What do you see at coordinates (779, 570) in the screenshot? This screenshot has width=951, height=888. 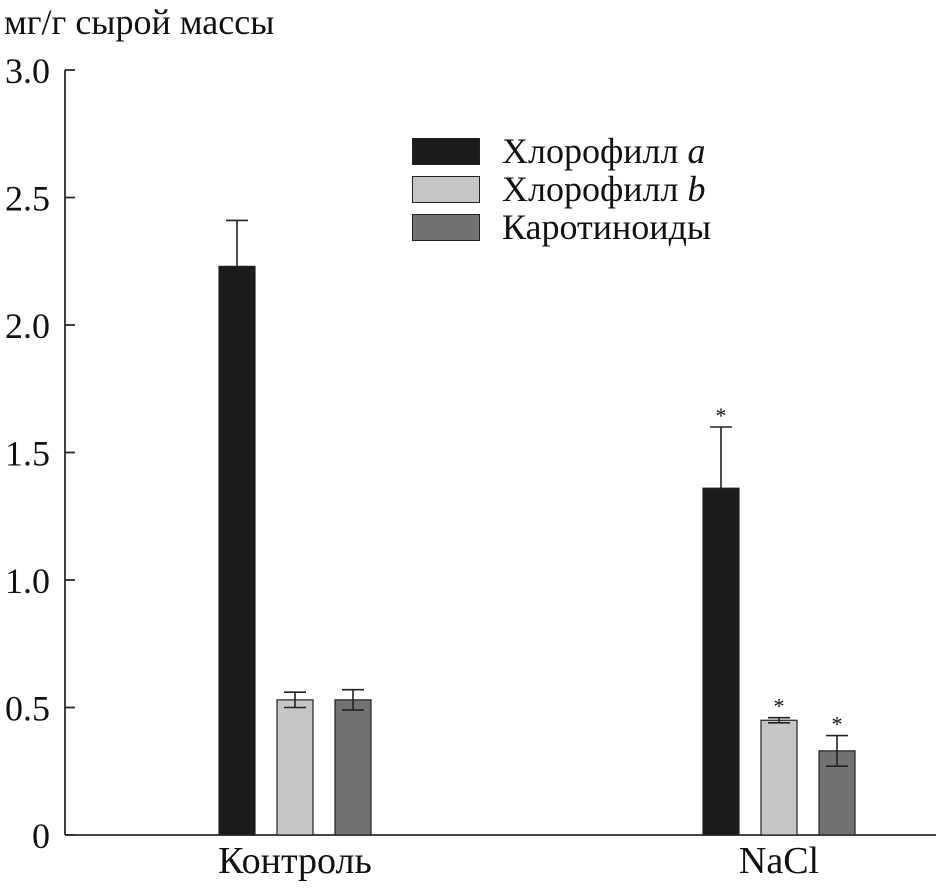 I see `significance-marks: * * *` at bounding box center [779, 570].